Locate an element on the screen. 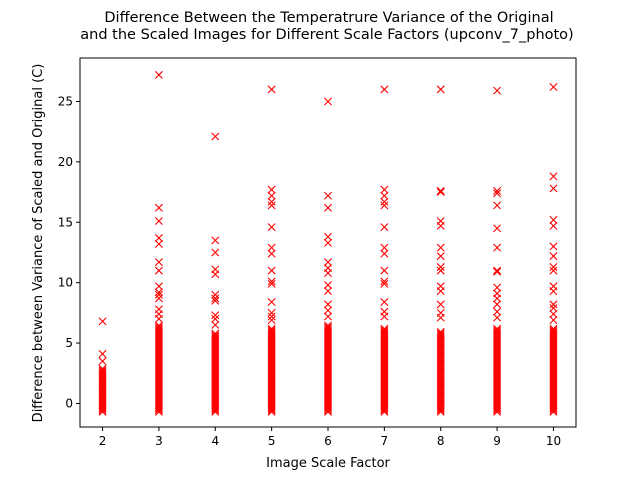 The image size is (640, 480). x-tick-label: 7 is located at coordinates (385, 441).